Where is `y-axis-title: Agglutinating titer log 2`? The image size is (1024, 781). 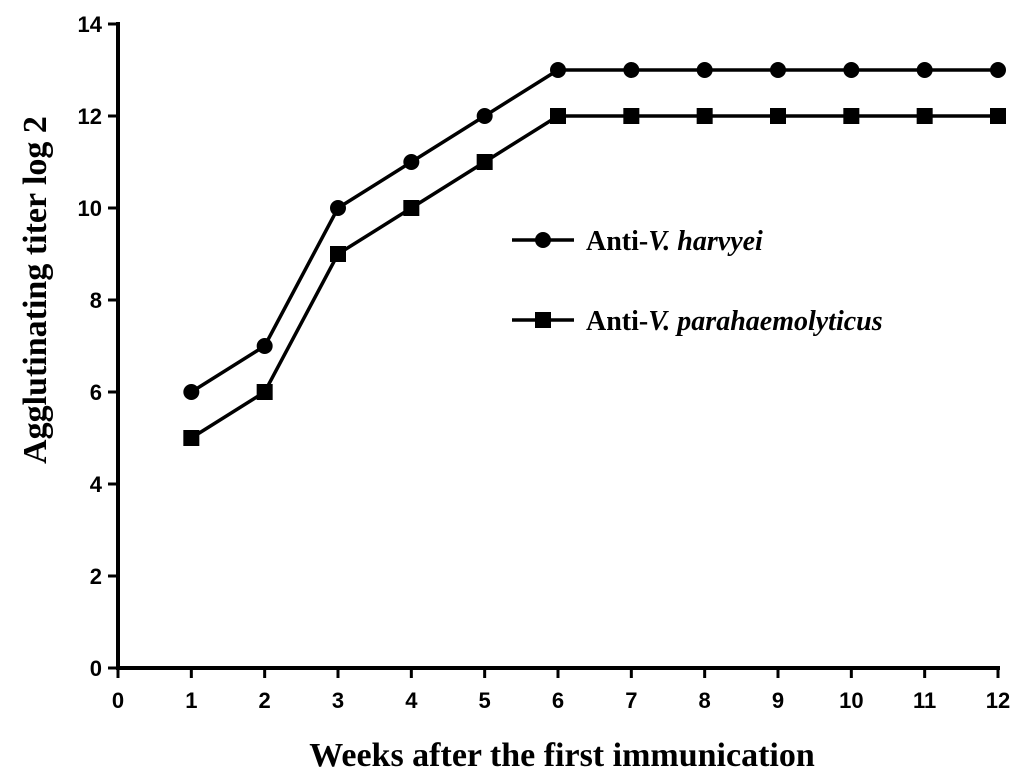
y-axis-title: Agglutinating titer log 2 is located at coordinates (35, 290).